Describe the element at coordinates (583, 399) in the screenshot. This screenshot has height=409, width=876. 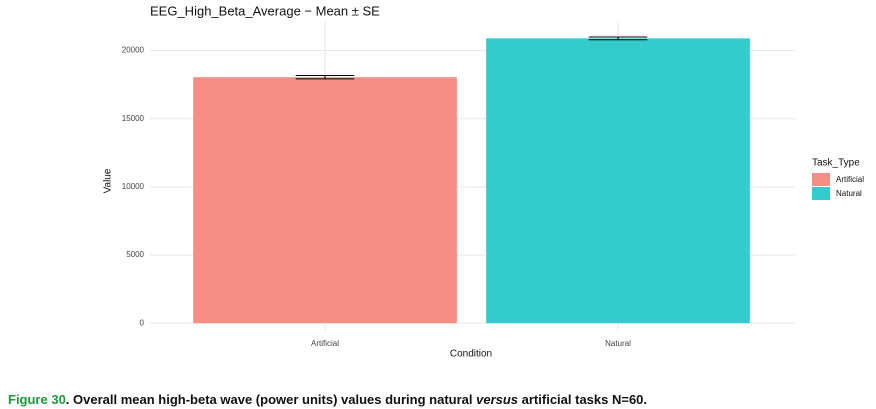
I see `caption-text: artificial tasks N=60.` at that location.